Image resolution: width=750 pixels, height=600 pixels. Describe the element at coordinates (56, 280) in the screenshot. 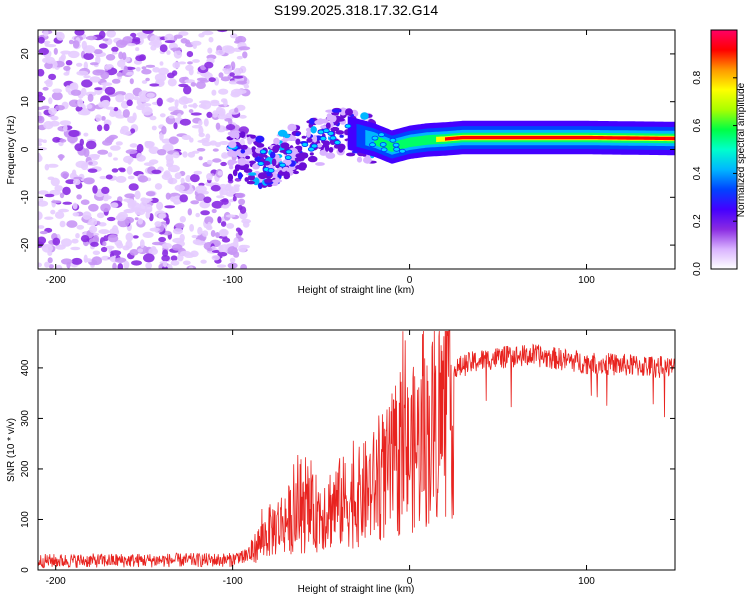

I see `spectrogram-x-tick-label: -200` at that location.